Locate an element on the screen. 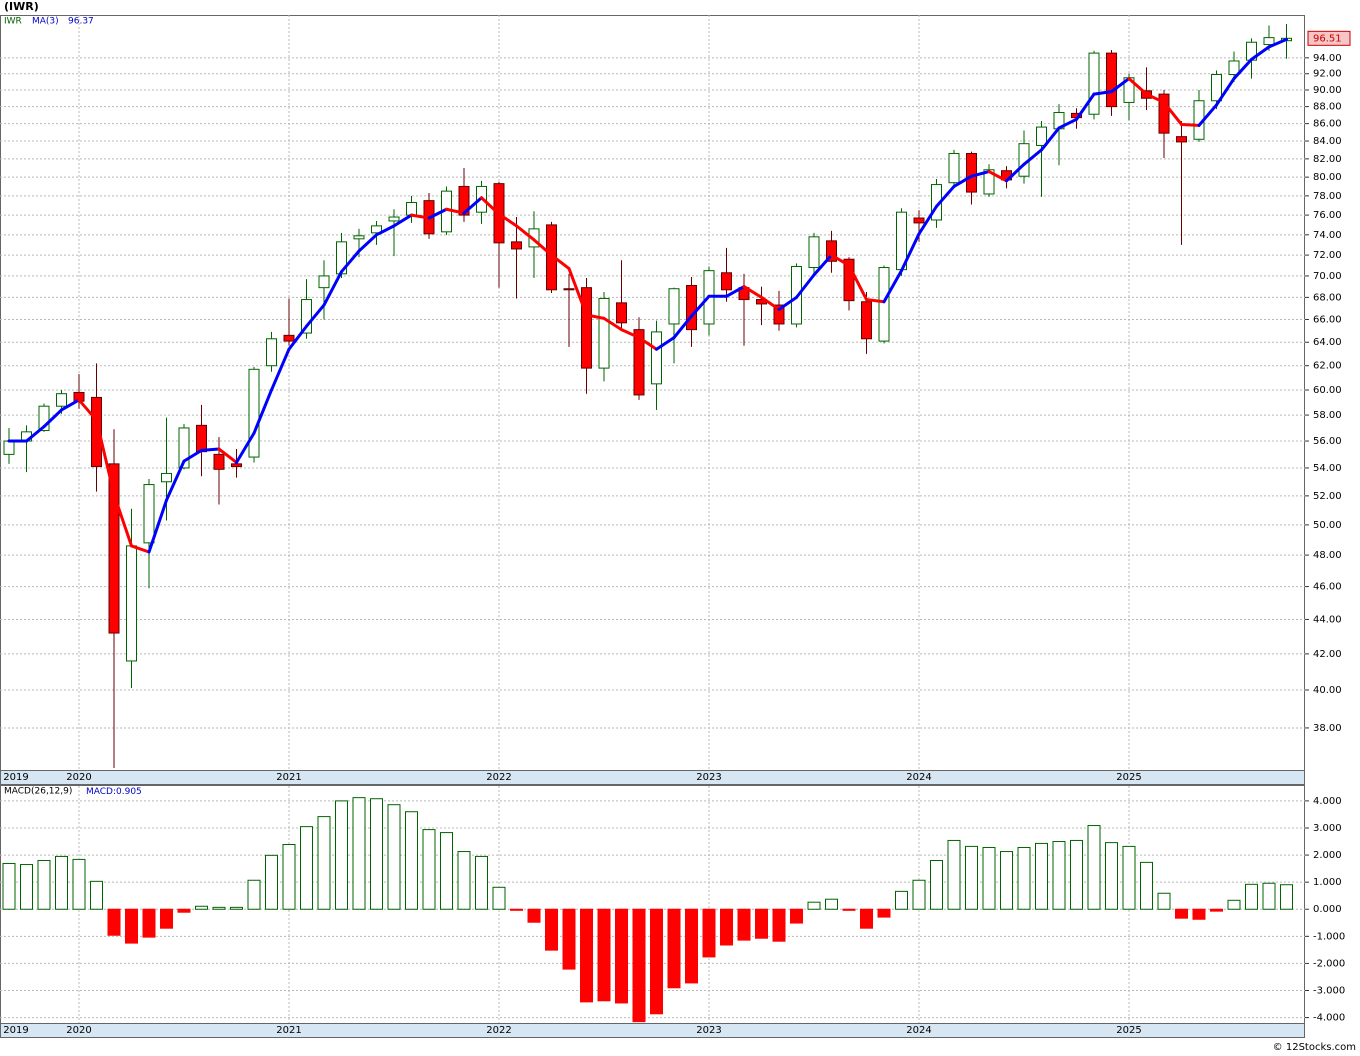 This screenshot has width=1360, height=1056. x-tick-label: 2023 is located at coordinates (708, 777).